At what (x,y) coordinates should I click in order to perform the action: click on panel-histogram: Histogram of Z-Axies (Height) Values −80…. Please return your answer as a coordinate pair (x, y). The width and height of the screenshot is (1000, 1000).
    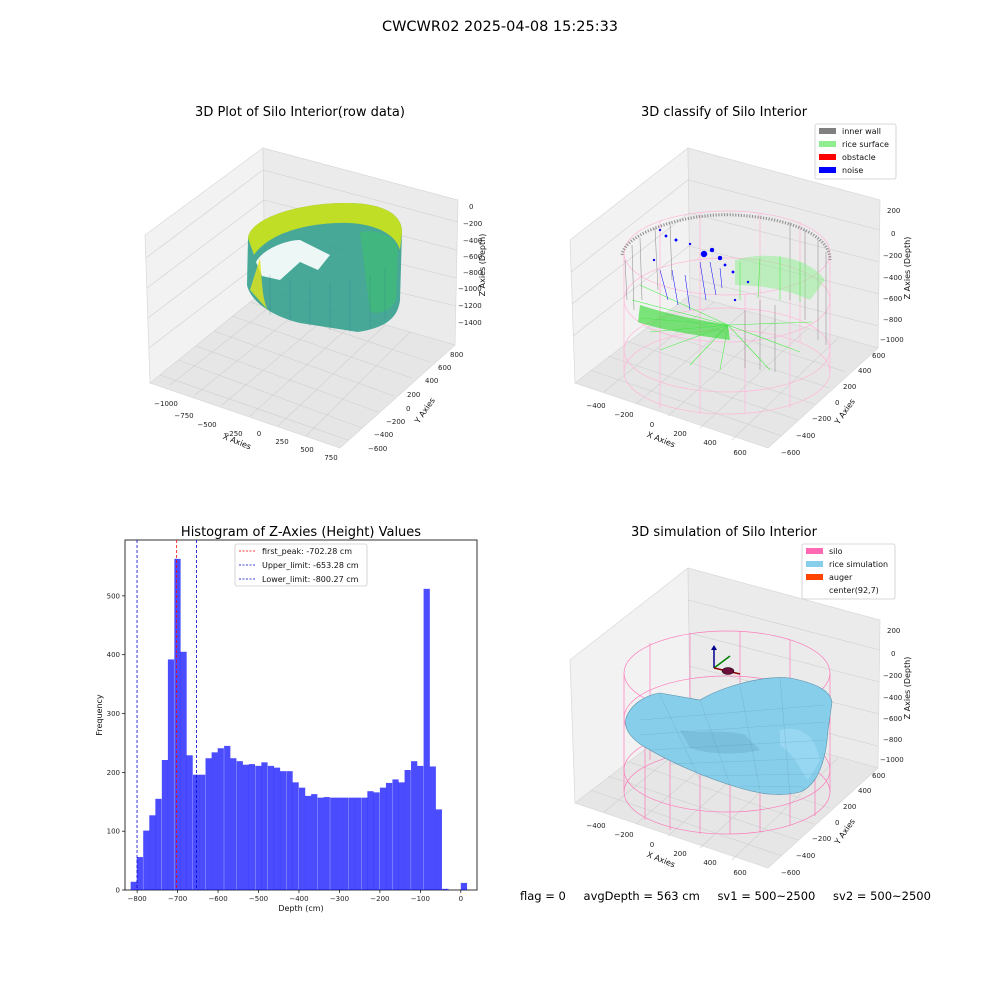
    Looking at the image, I should click on (286, 719).